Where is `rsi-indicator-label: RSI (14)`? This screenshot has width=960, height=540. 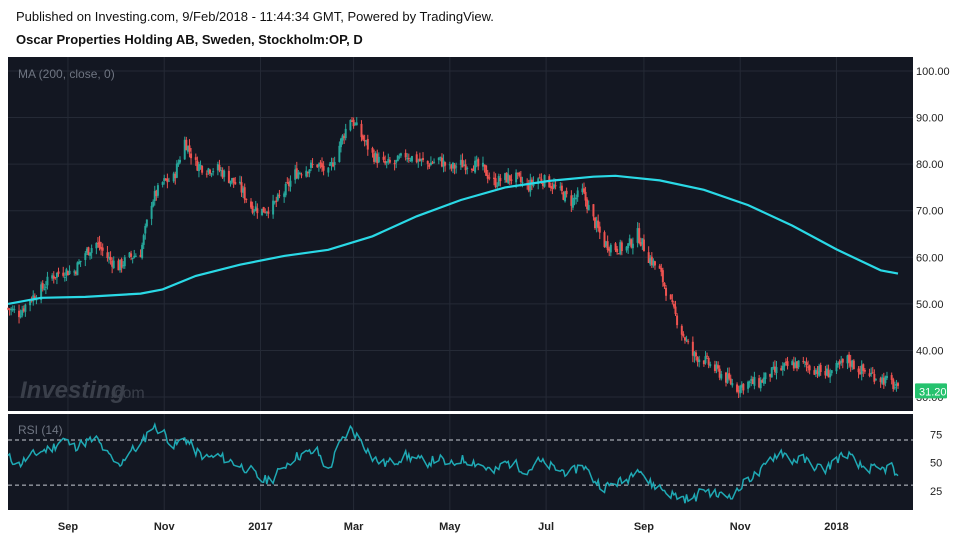 rsi-indicator-label: RSI (14) is located at coordinates (40, 430).